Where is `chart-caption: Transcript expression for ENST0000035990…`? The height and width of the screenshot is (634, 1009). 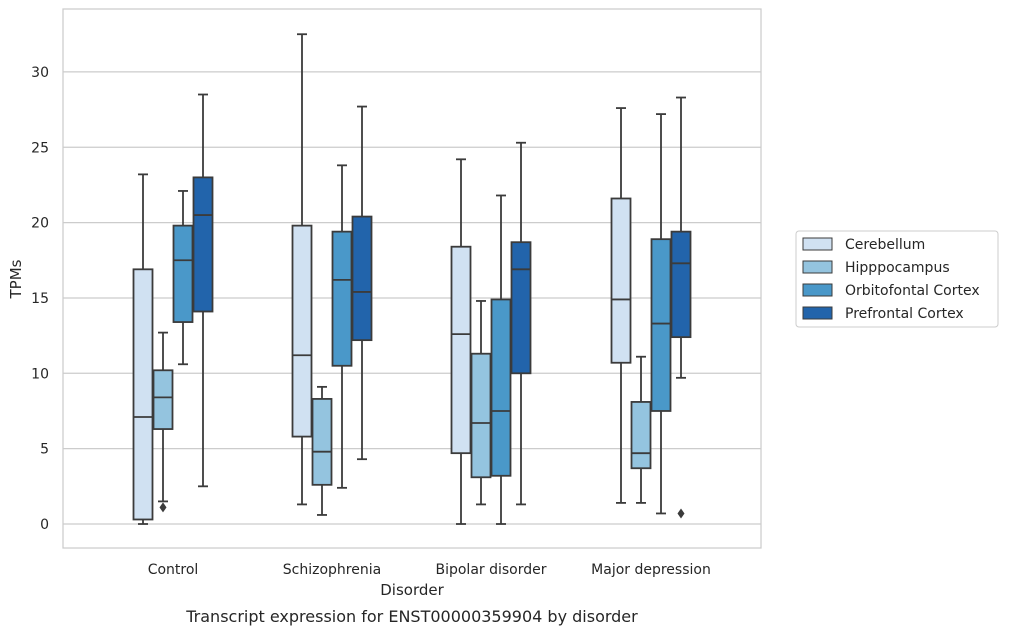
chart-caption: Transcript expression for ENST0000035990… is located at coordinates (411, 616).